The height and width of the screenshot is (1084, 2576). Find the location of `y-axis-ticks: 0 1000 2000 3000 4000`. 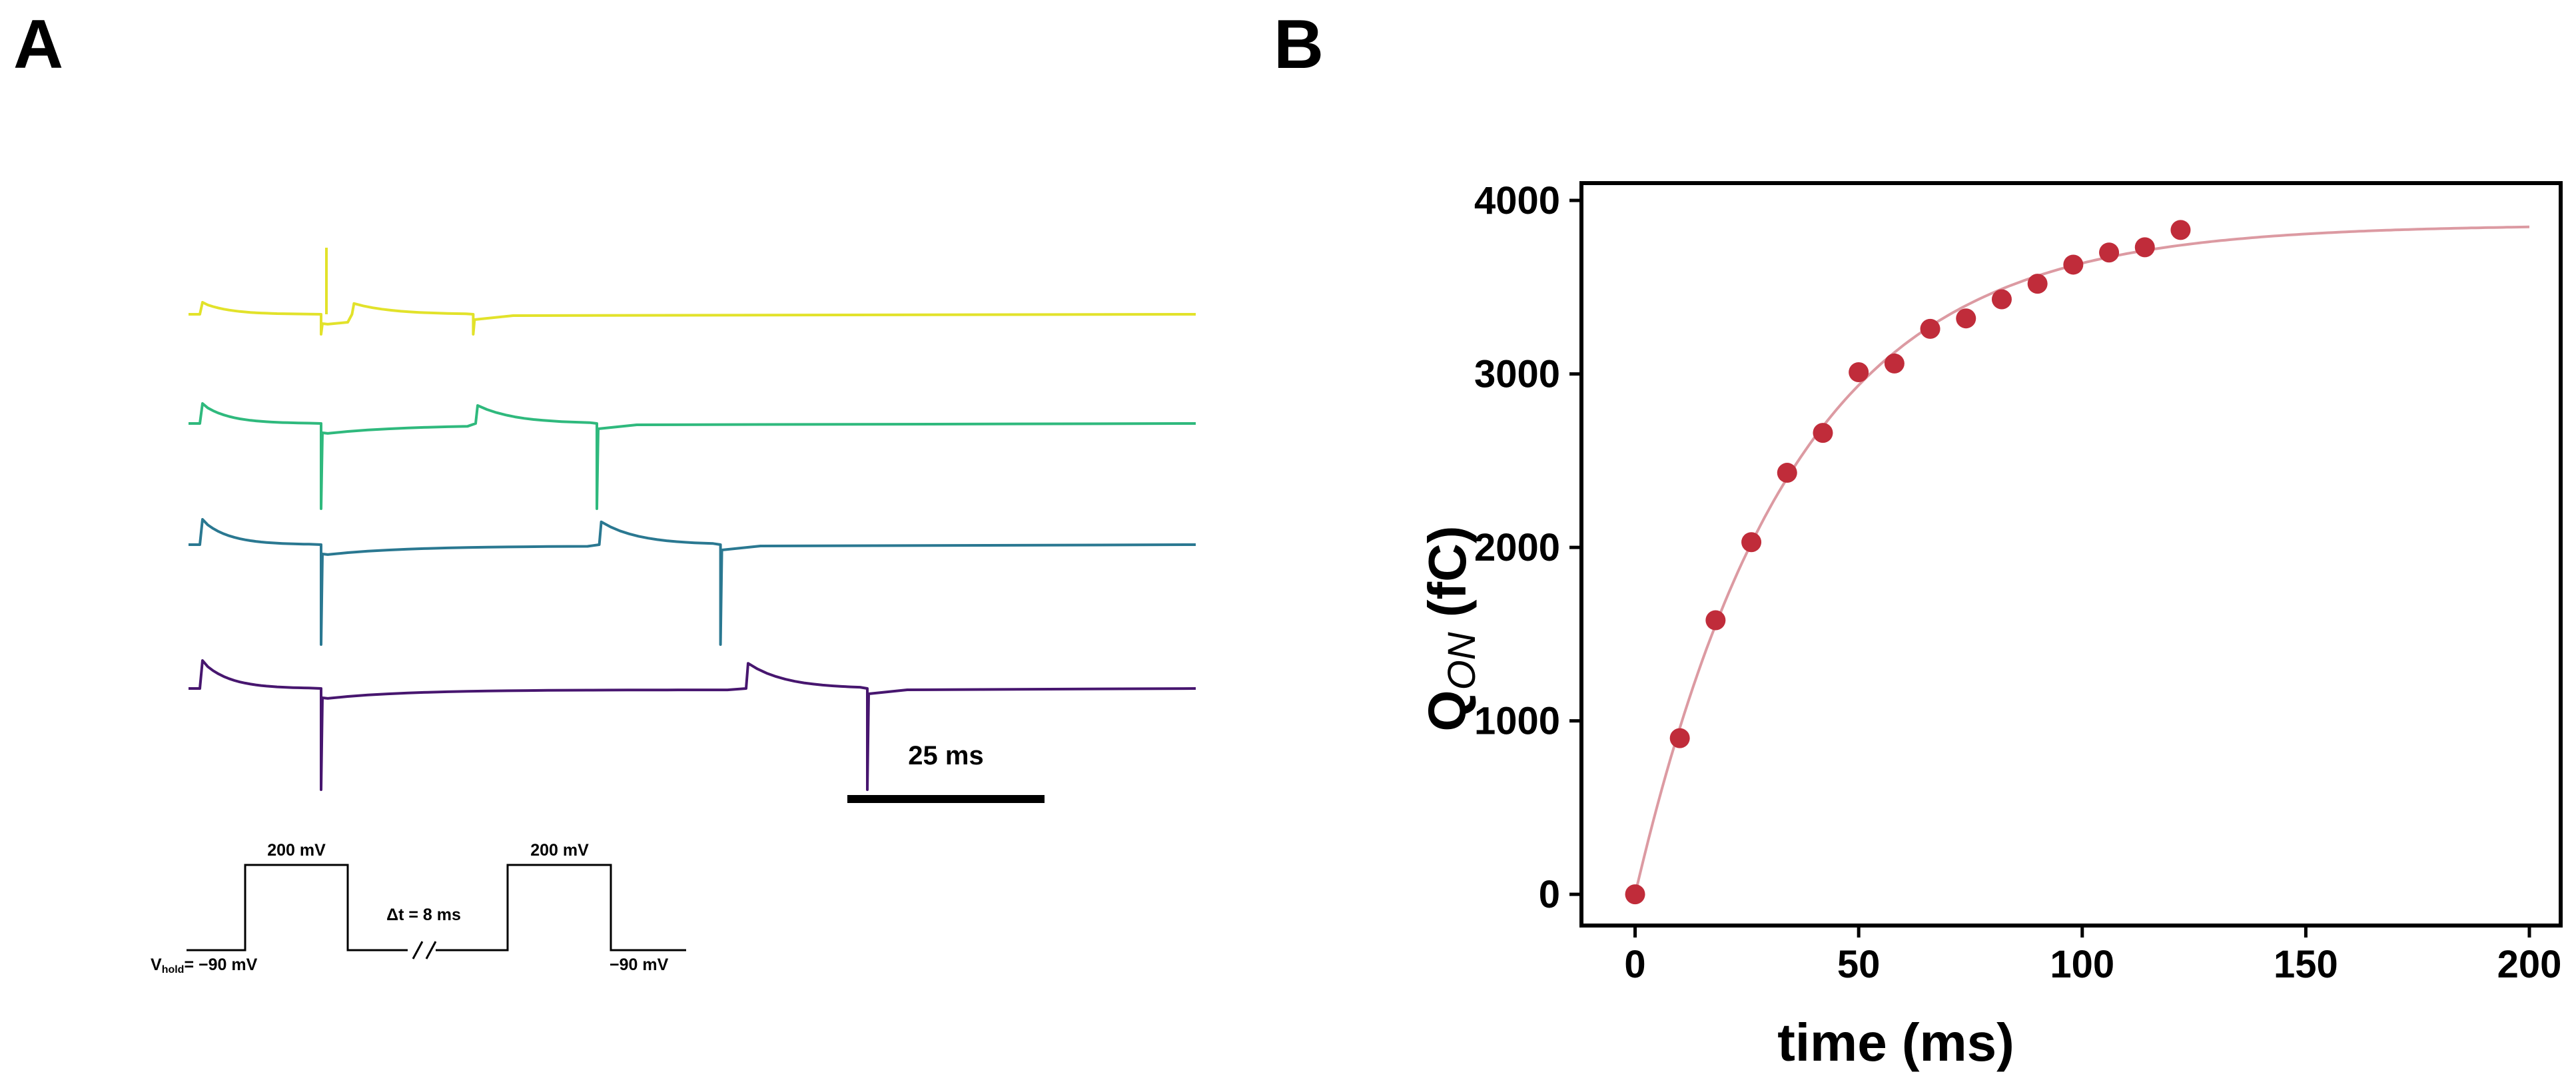

y-axis-ticks: 0 1000 2000 3000 4000 is located at coordinates (1528, 548).